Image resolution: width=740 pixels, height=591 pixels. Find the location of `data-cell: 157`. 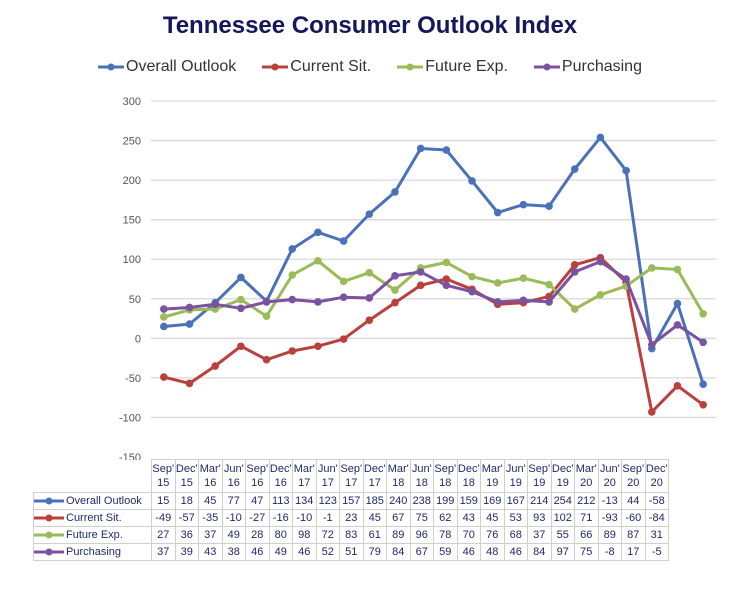

data-cell: 157 is located at coordinates (351, 501).